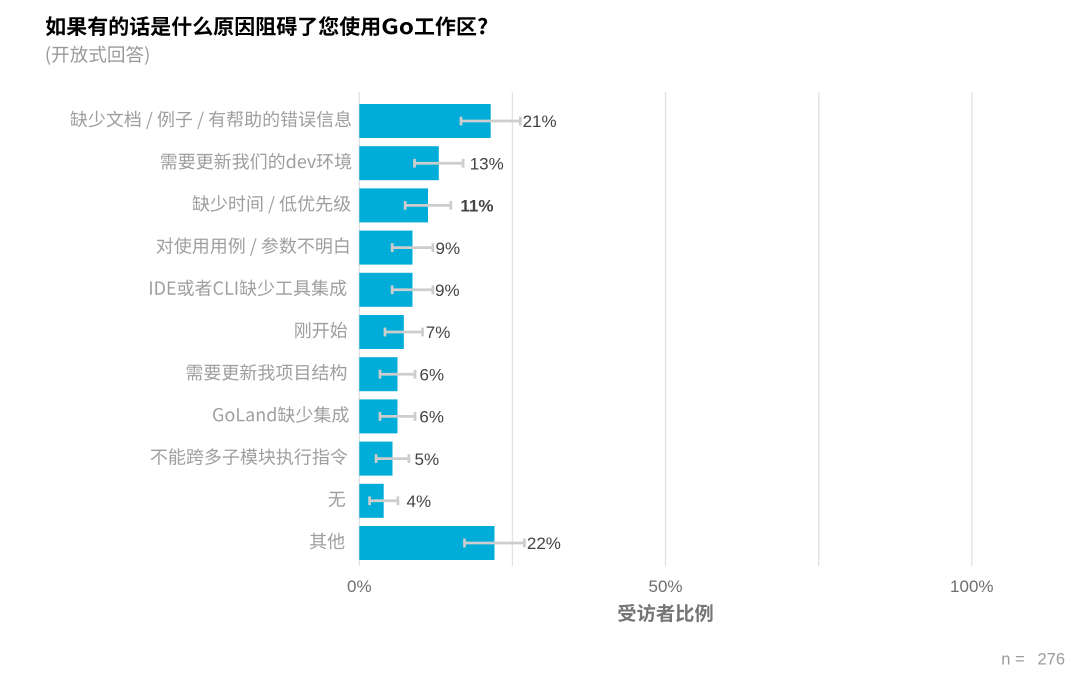 Image resolution: width=1080 pixels, height=680 pixels. Describe the element at coordinates (665, 586) in the screenshot. I see `svg-text: 50%` at that location.